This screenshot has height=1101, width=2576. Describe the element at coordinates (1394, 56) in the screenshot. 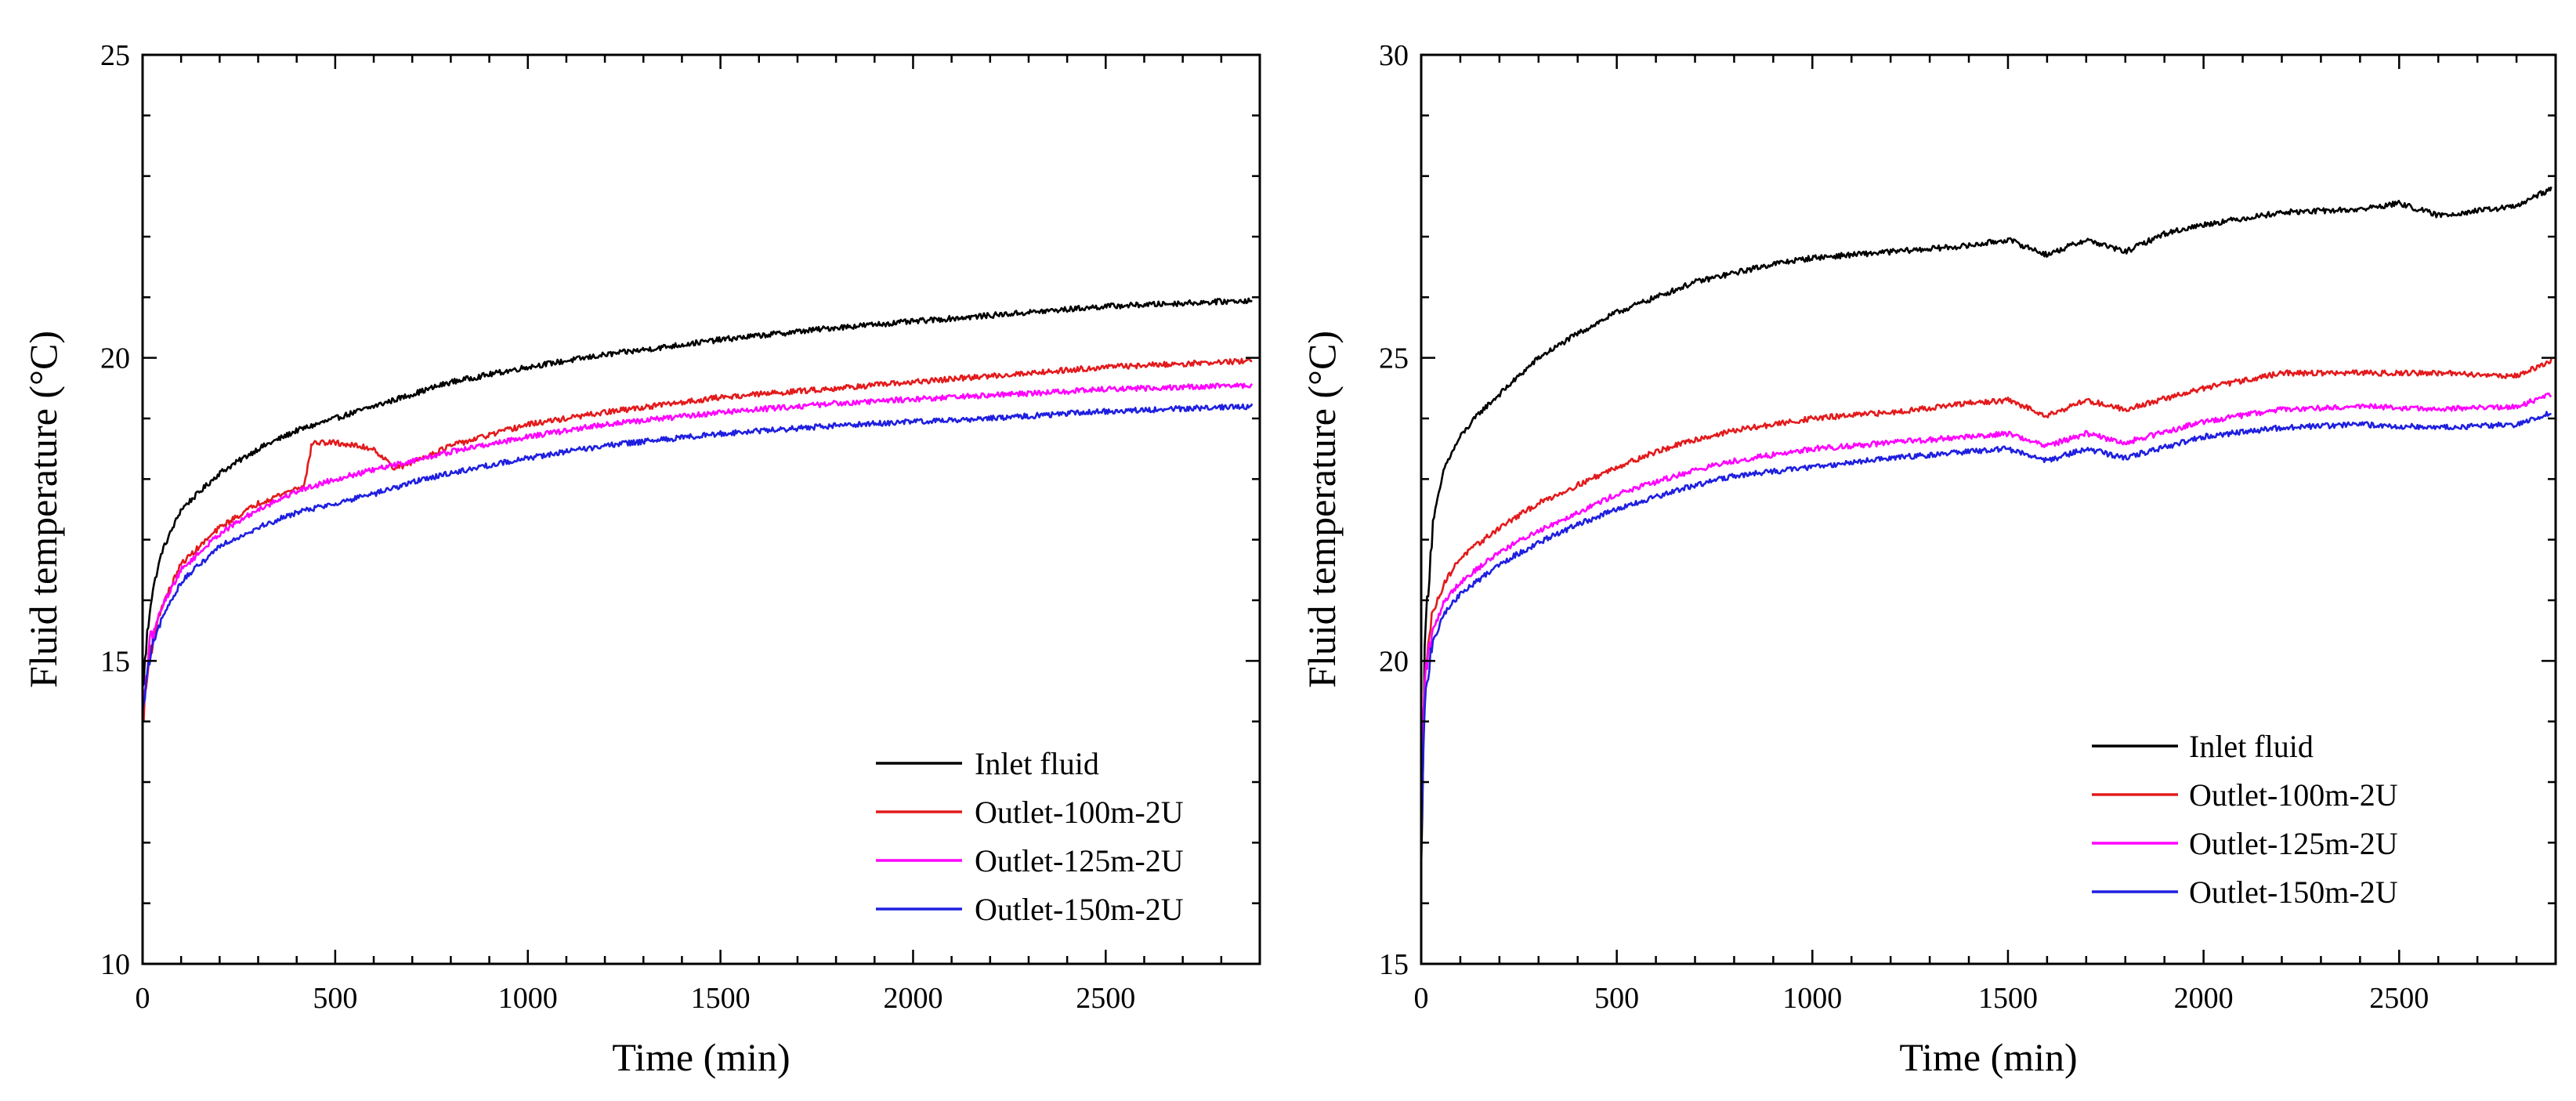

I see `y-tick-label: 30` at that location.